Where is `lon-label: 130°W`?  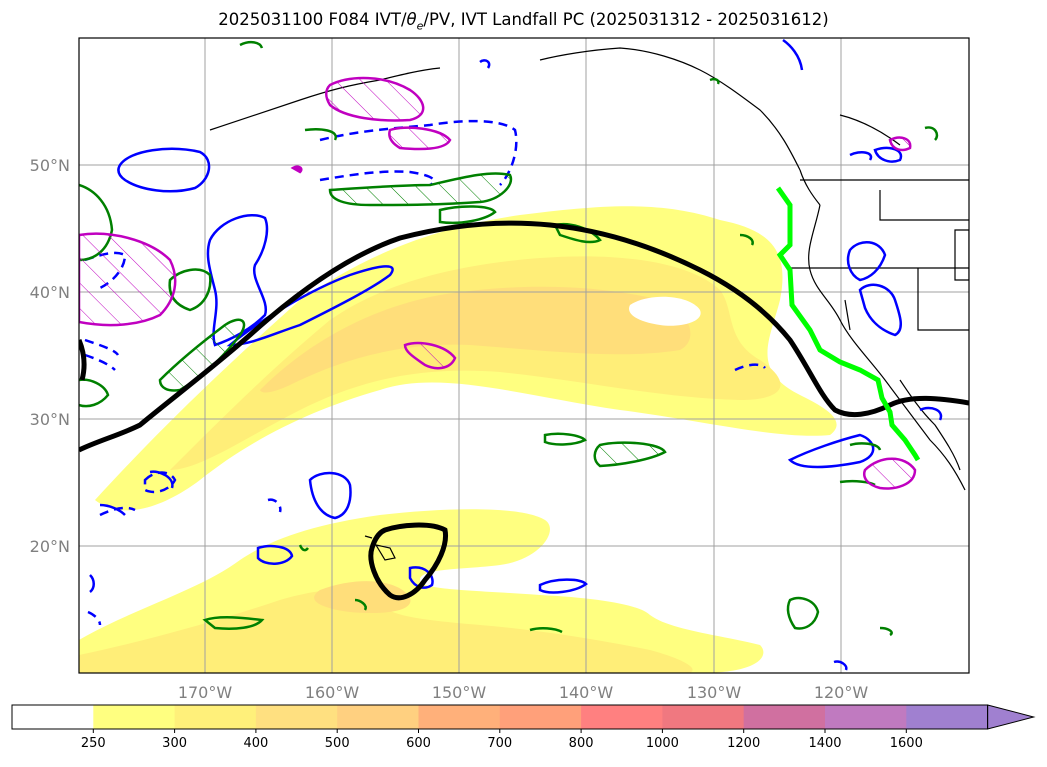 lon-label: 130°W is located at coordinates (714, 692).